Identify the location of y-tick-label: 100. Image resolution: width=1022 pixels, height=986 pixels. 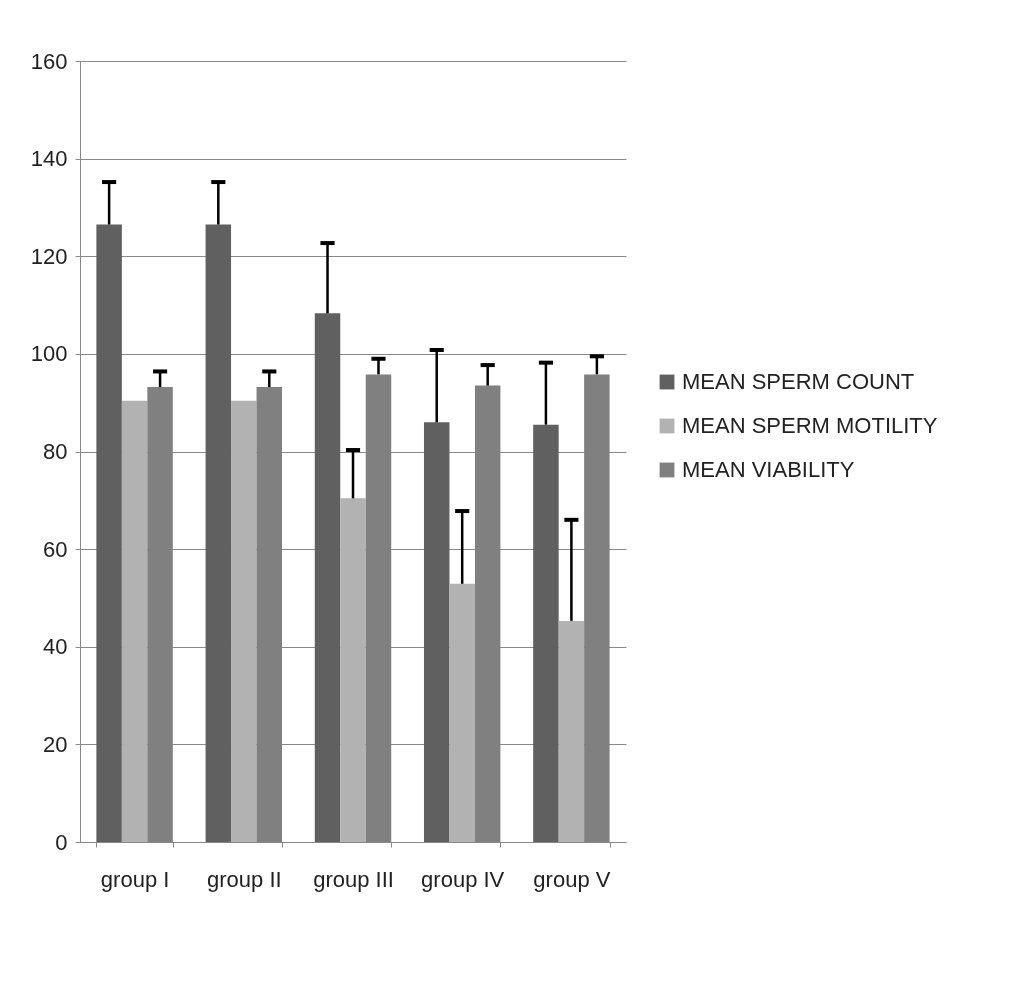
(49, 354).